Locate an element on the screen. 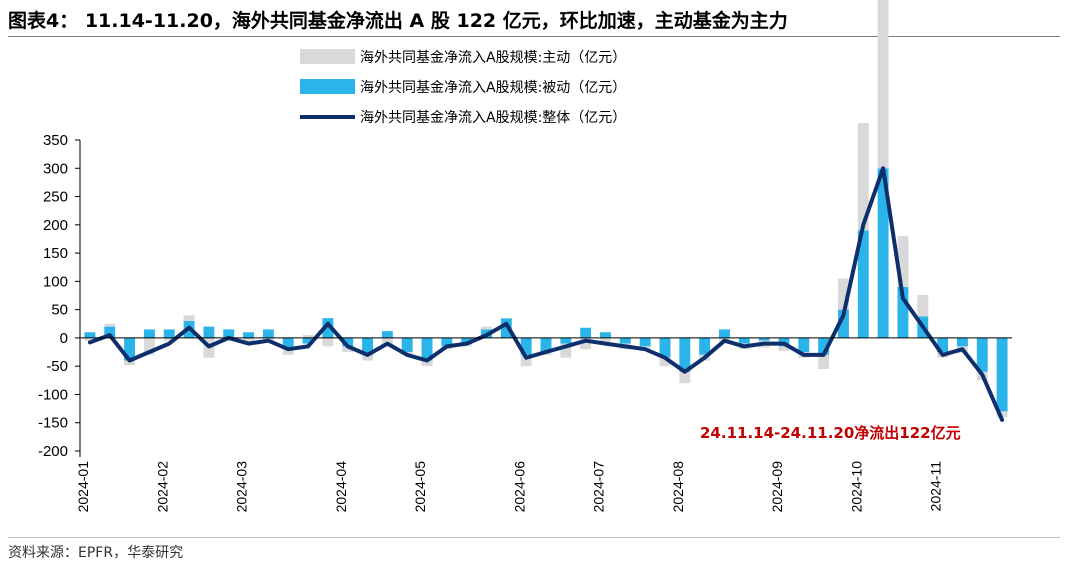  annotation-label: 24.11.14-24.11.20净流出122亿元 is located at coordinates (830, 433).